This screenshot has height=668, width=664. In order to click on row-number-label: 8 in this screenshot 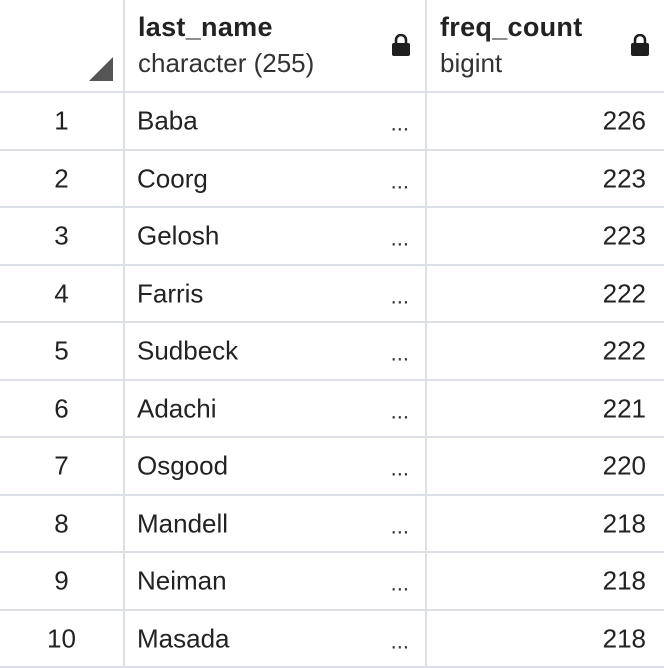, I will do `click(61, 523)`.